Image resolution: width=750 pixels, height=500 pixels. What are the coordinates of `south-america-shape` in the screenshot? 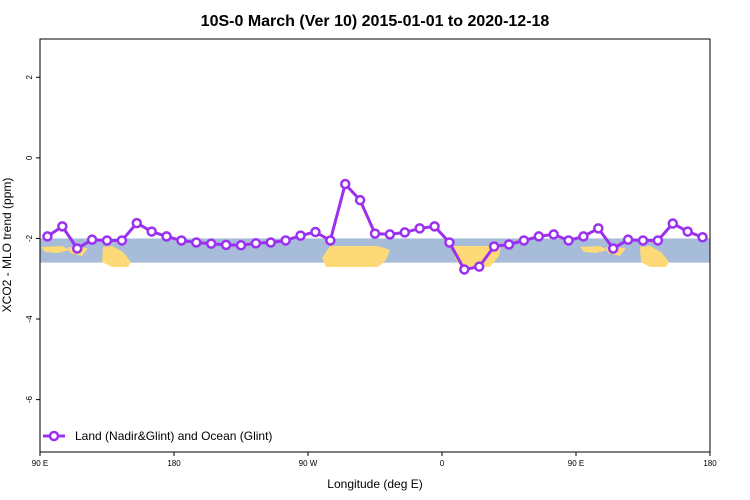 It's located at (356, 256).